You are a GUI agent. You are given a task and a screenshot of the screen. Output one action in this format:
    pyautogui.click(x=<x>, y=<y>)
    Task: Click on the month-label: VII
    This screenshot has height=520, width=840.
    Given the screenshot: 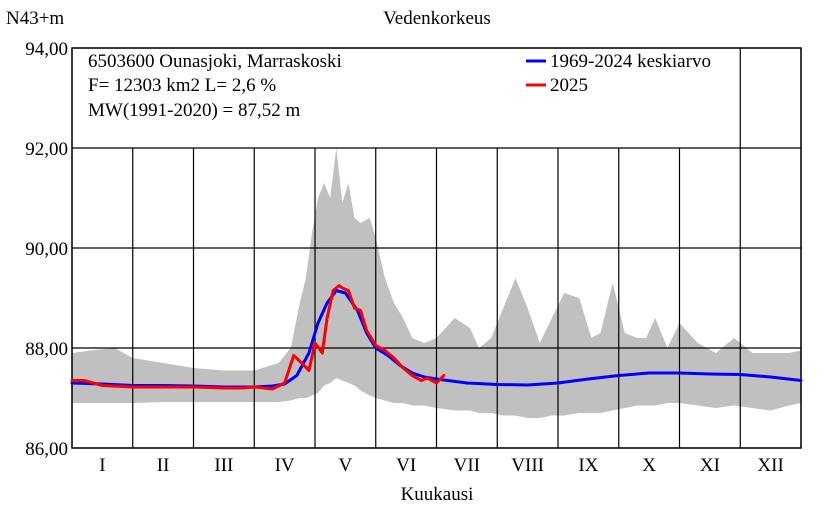 What is the action you would take?
    pyautogui.click(x=467, y=465)
    